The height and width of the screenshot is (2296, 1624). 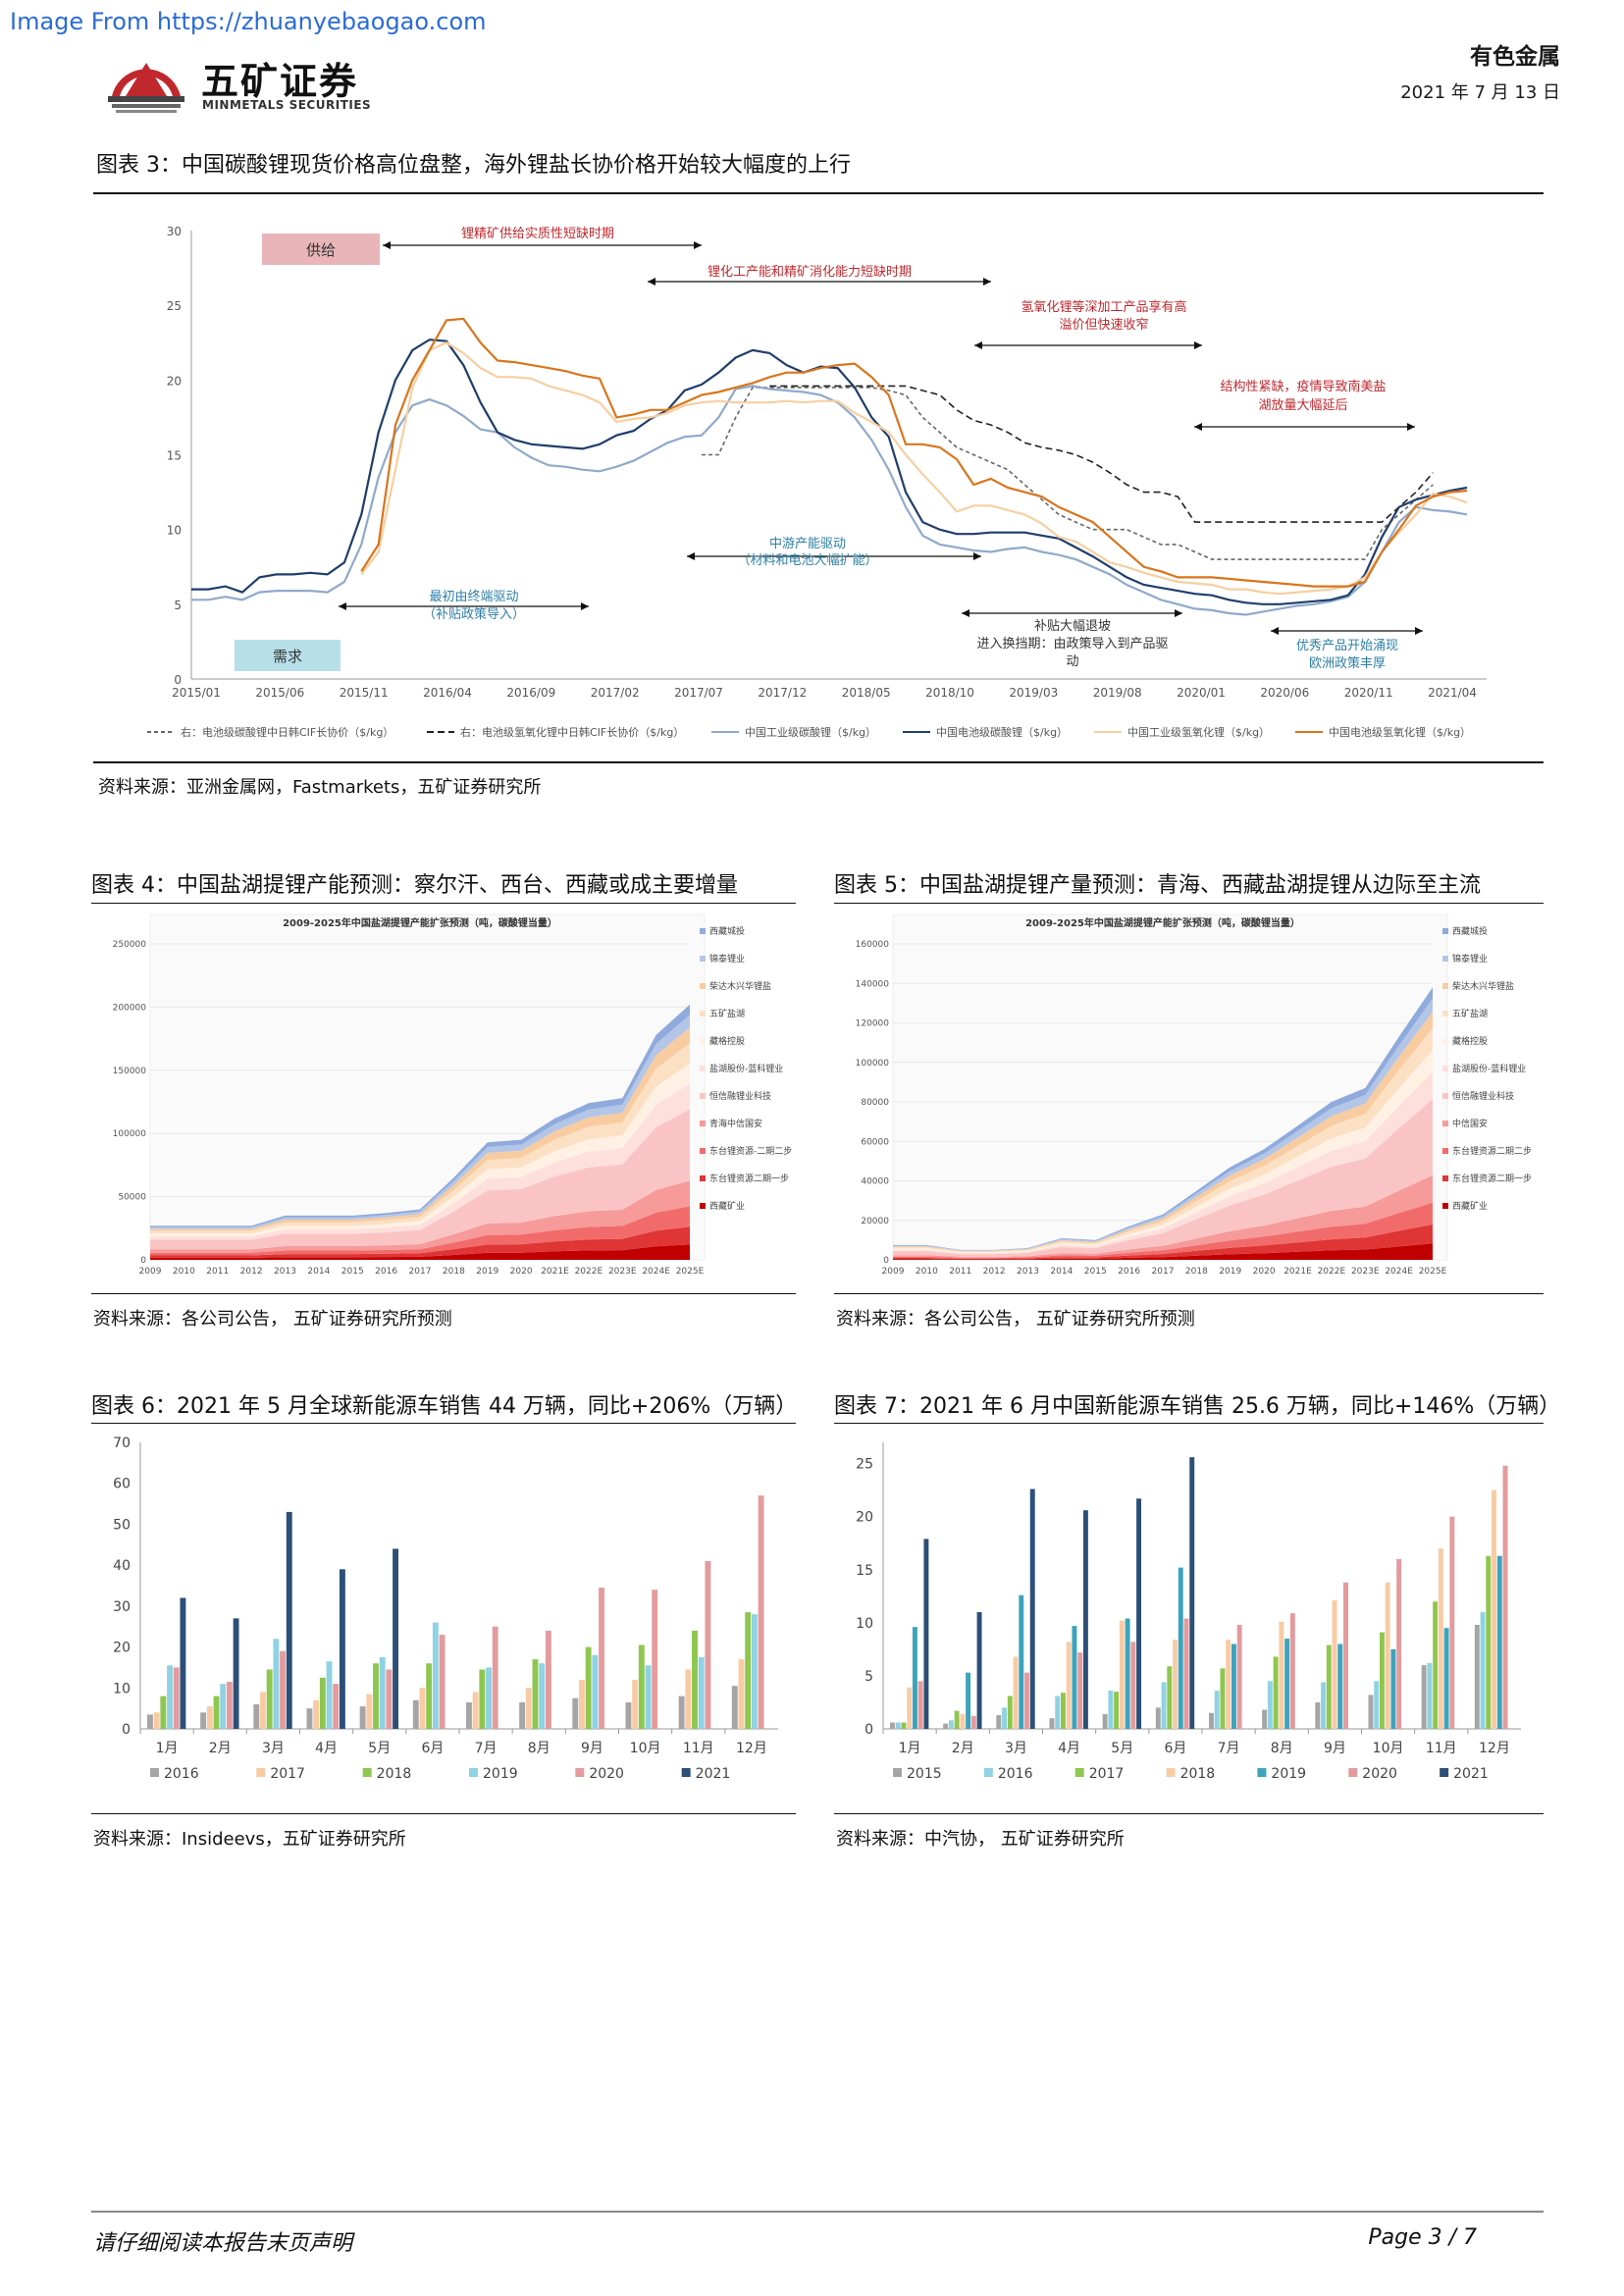 What do you see at coordinates (1303, 386) in the screenshot?
I see `annotation-a4-line1: 结构性紧缺，疫情导致南美盐` at bounding box center [1303, 386].